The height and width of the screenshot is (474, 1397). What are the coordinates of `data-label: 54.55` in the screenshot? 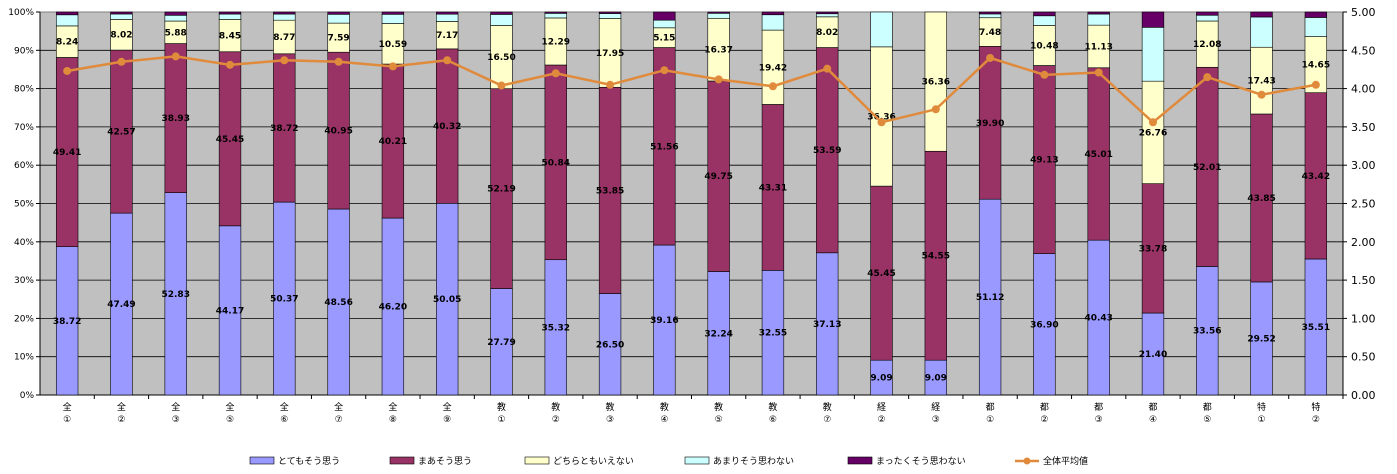 It's located at (936, 257).